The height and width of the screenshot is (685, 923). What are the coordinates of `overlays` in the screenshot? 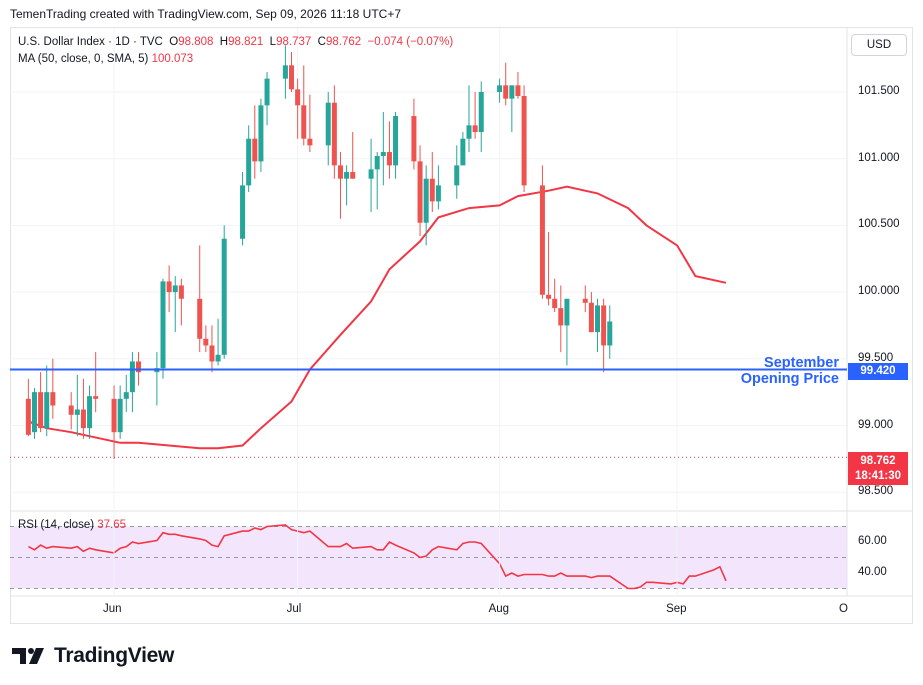 It's located at (428, 413).